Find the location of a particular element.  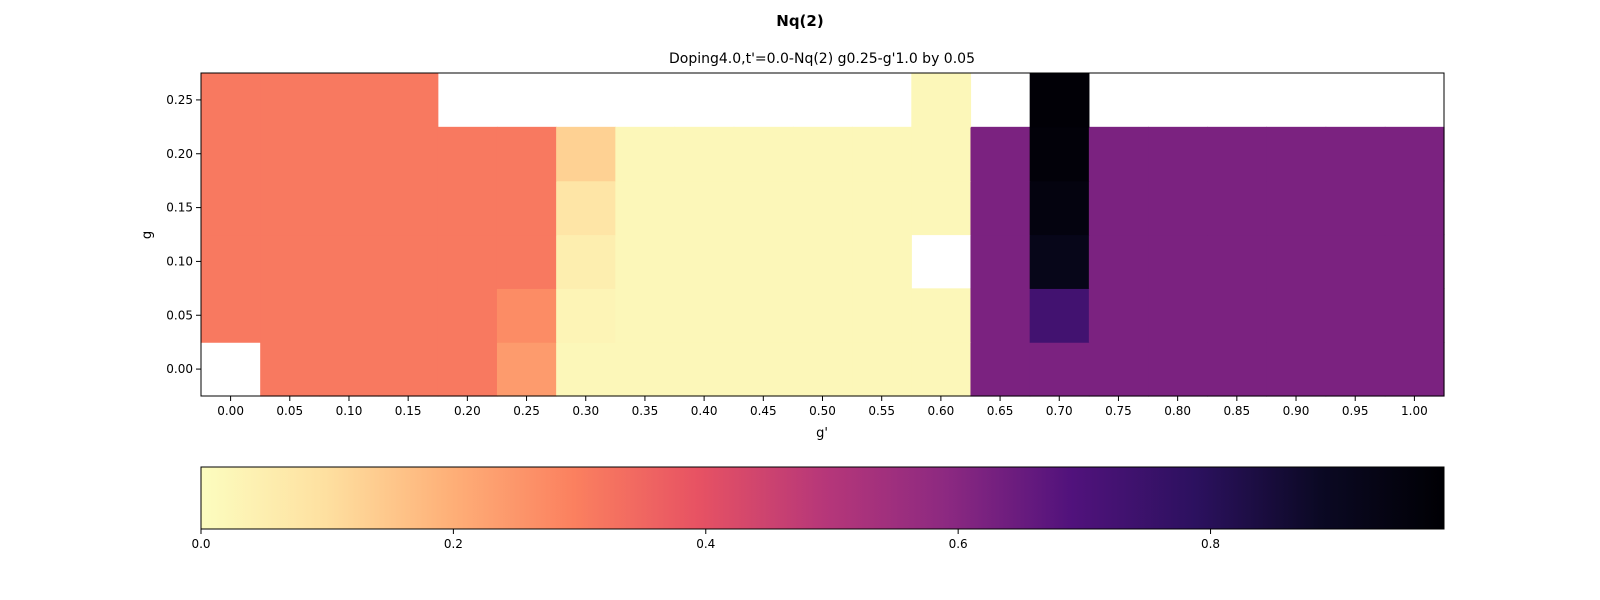

x-tick-label: 1.00 is located at coordinates (1414, 411).